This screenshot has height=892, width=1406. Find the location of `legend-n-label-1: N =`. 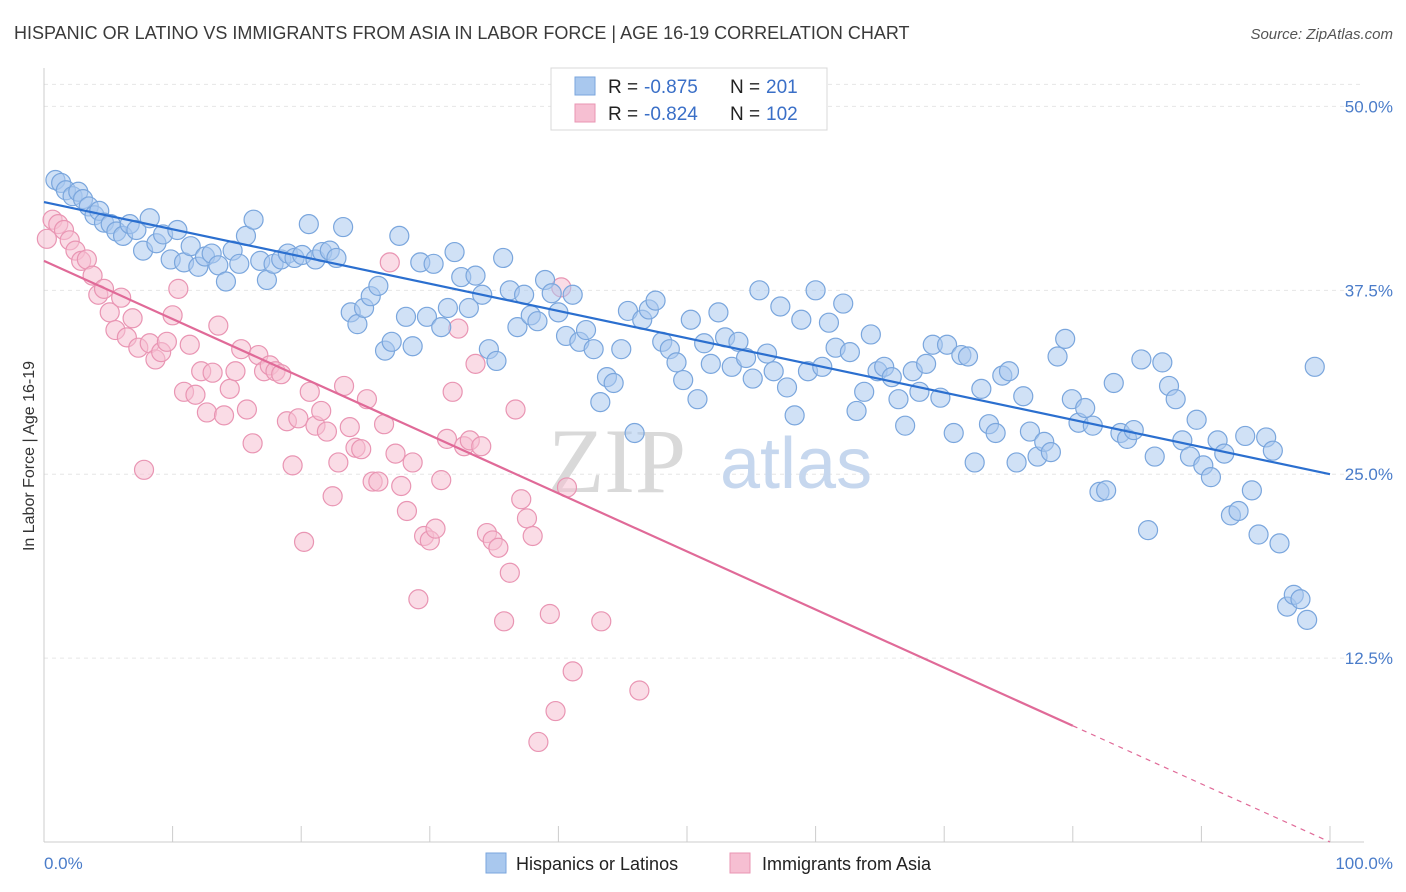

legend-n-label-1: N = is located at coordinates (745, 87).